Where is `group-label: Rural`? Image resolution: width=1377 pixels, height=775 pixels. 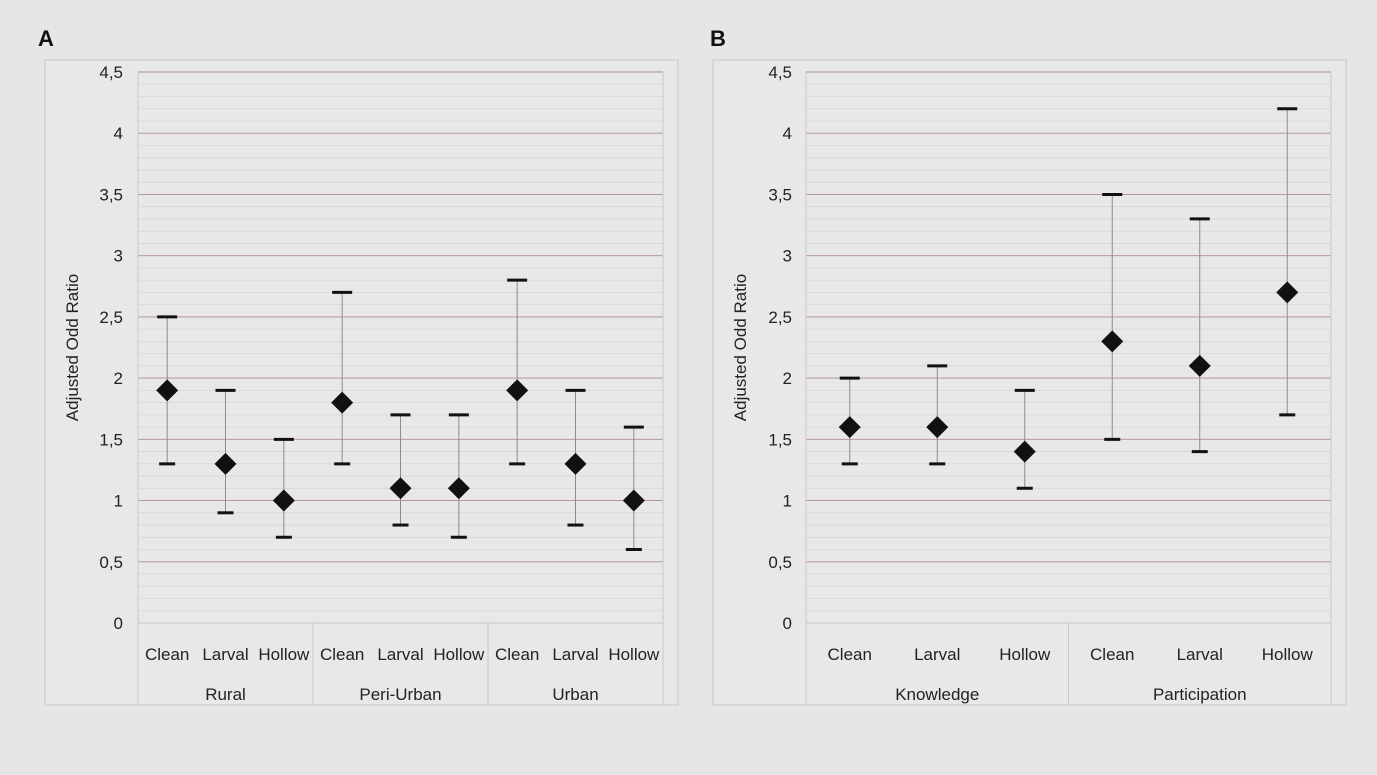
group-label: Rural is located at coordinates (225, 694).